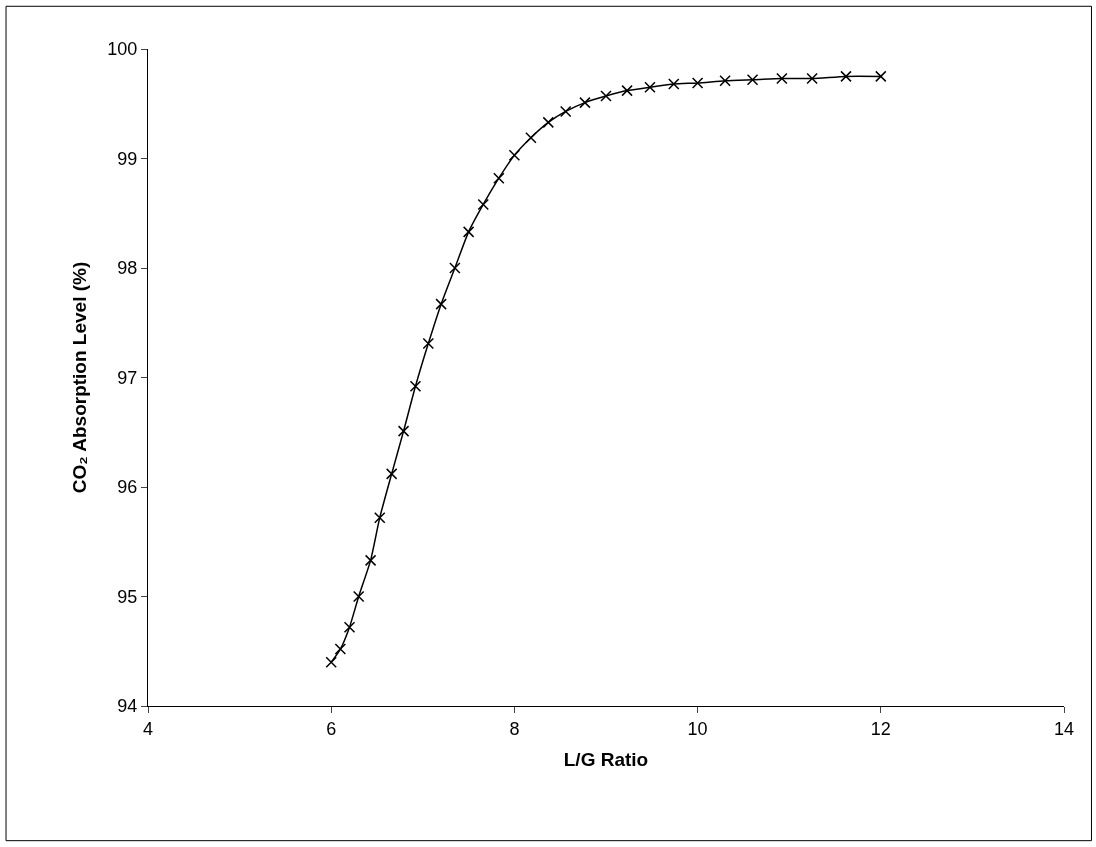 The image size is (1096, 847). What do you see at coordinates (697, 728) in the screenshot?
I see `x-tick-label: 10` at bounding box center [697, 728].